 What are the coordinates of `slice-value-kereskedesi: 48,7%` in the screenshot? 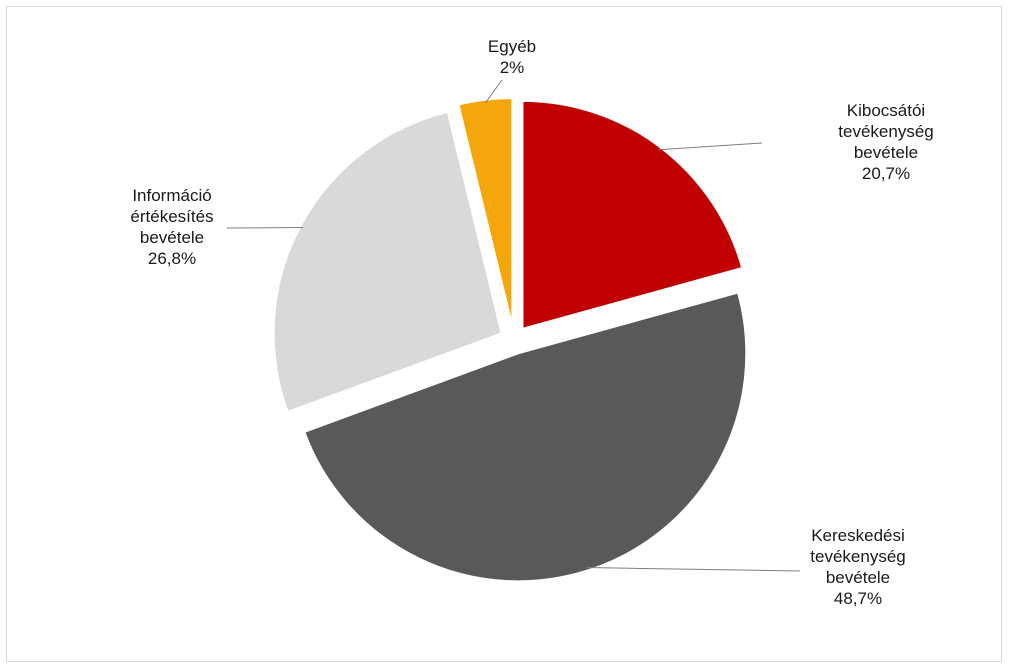 It's located at (858, 598).